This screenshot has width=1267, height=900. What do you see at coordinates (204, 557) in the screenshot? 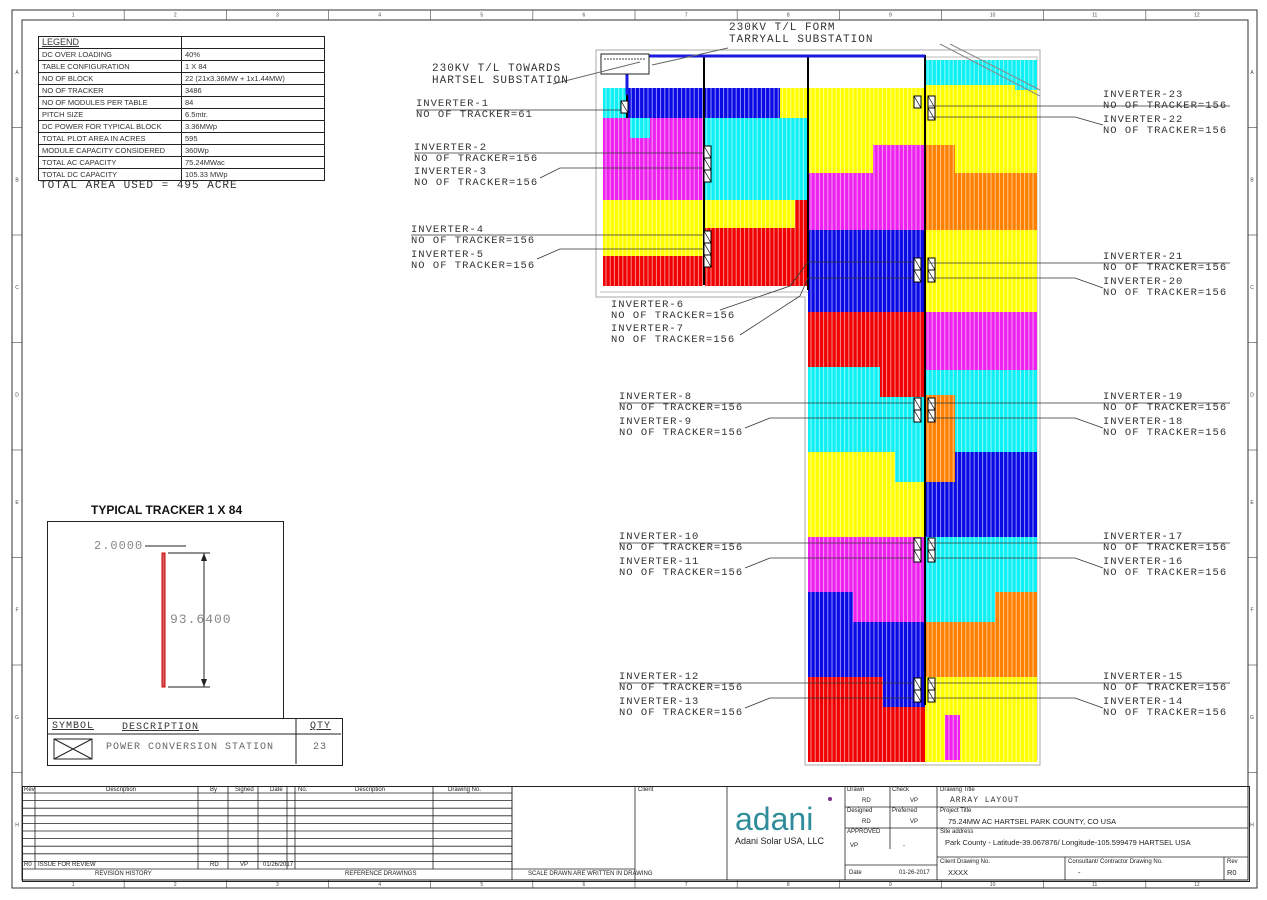
I see `dimension-arrow-top` at bounding box center [204, 557].